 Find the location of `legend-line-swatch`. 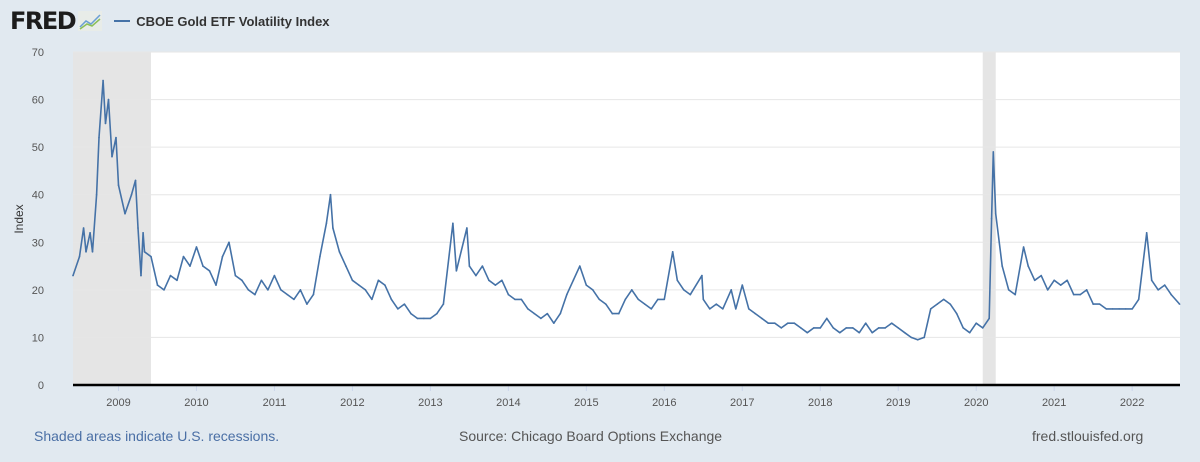

legend-line-swatch is located at coordinates (122, 21).